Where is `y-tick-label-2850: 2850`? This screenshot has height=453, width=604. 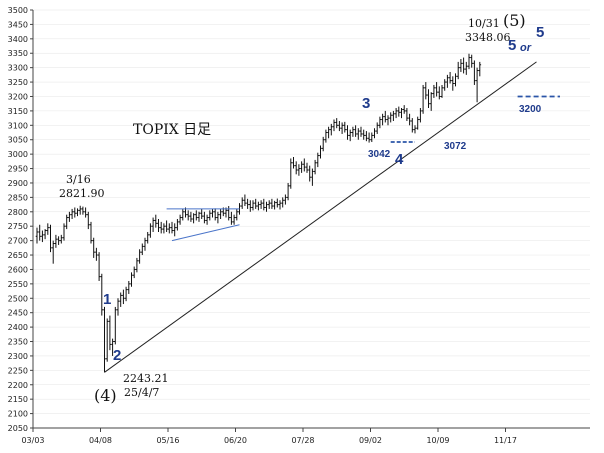
y-tick-label-2850: 2850 is located at coordinates (18, 197).